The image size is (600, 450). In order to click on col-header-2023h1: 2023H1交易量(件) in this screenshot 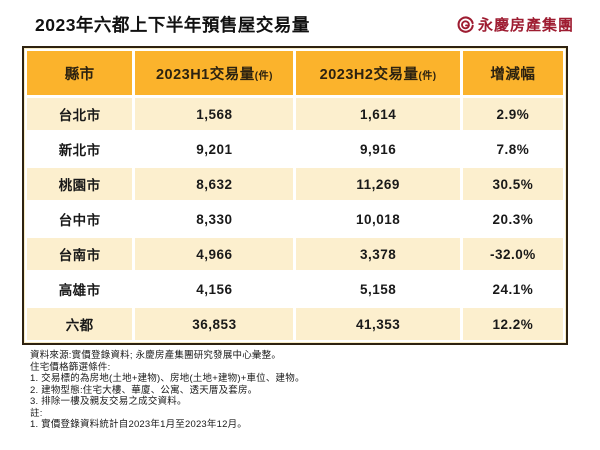, I will do `click(214, 73)`.